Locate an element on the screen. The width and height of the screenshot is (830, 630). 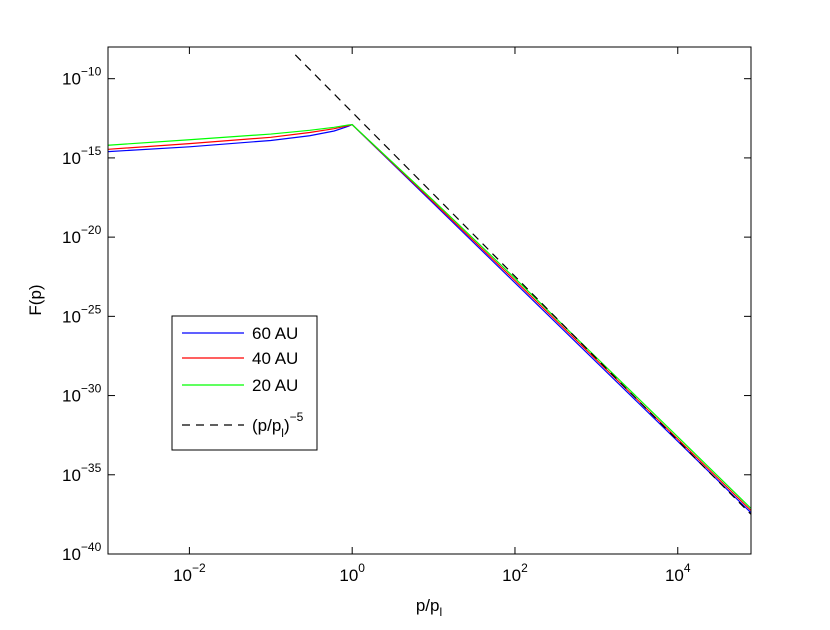
y-tick-label: 10−25 is located at coordinates (82, 314).